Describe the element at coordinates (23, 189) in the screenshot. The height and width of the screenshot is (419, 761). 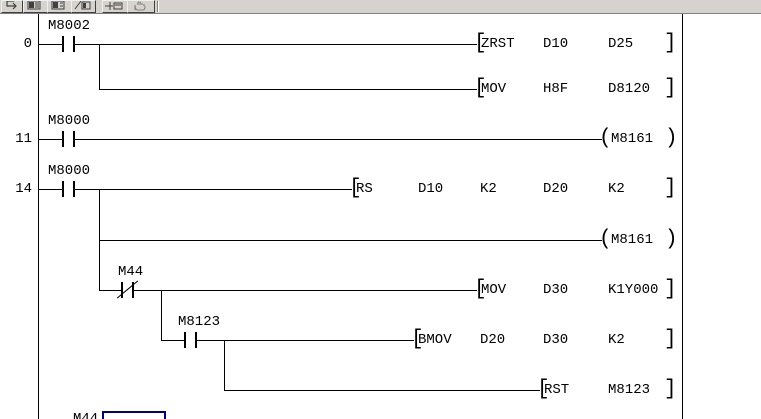
I see `step-number-14: 14` at that location.